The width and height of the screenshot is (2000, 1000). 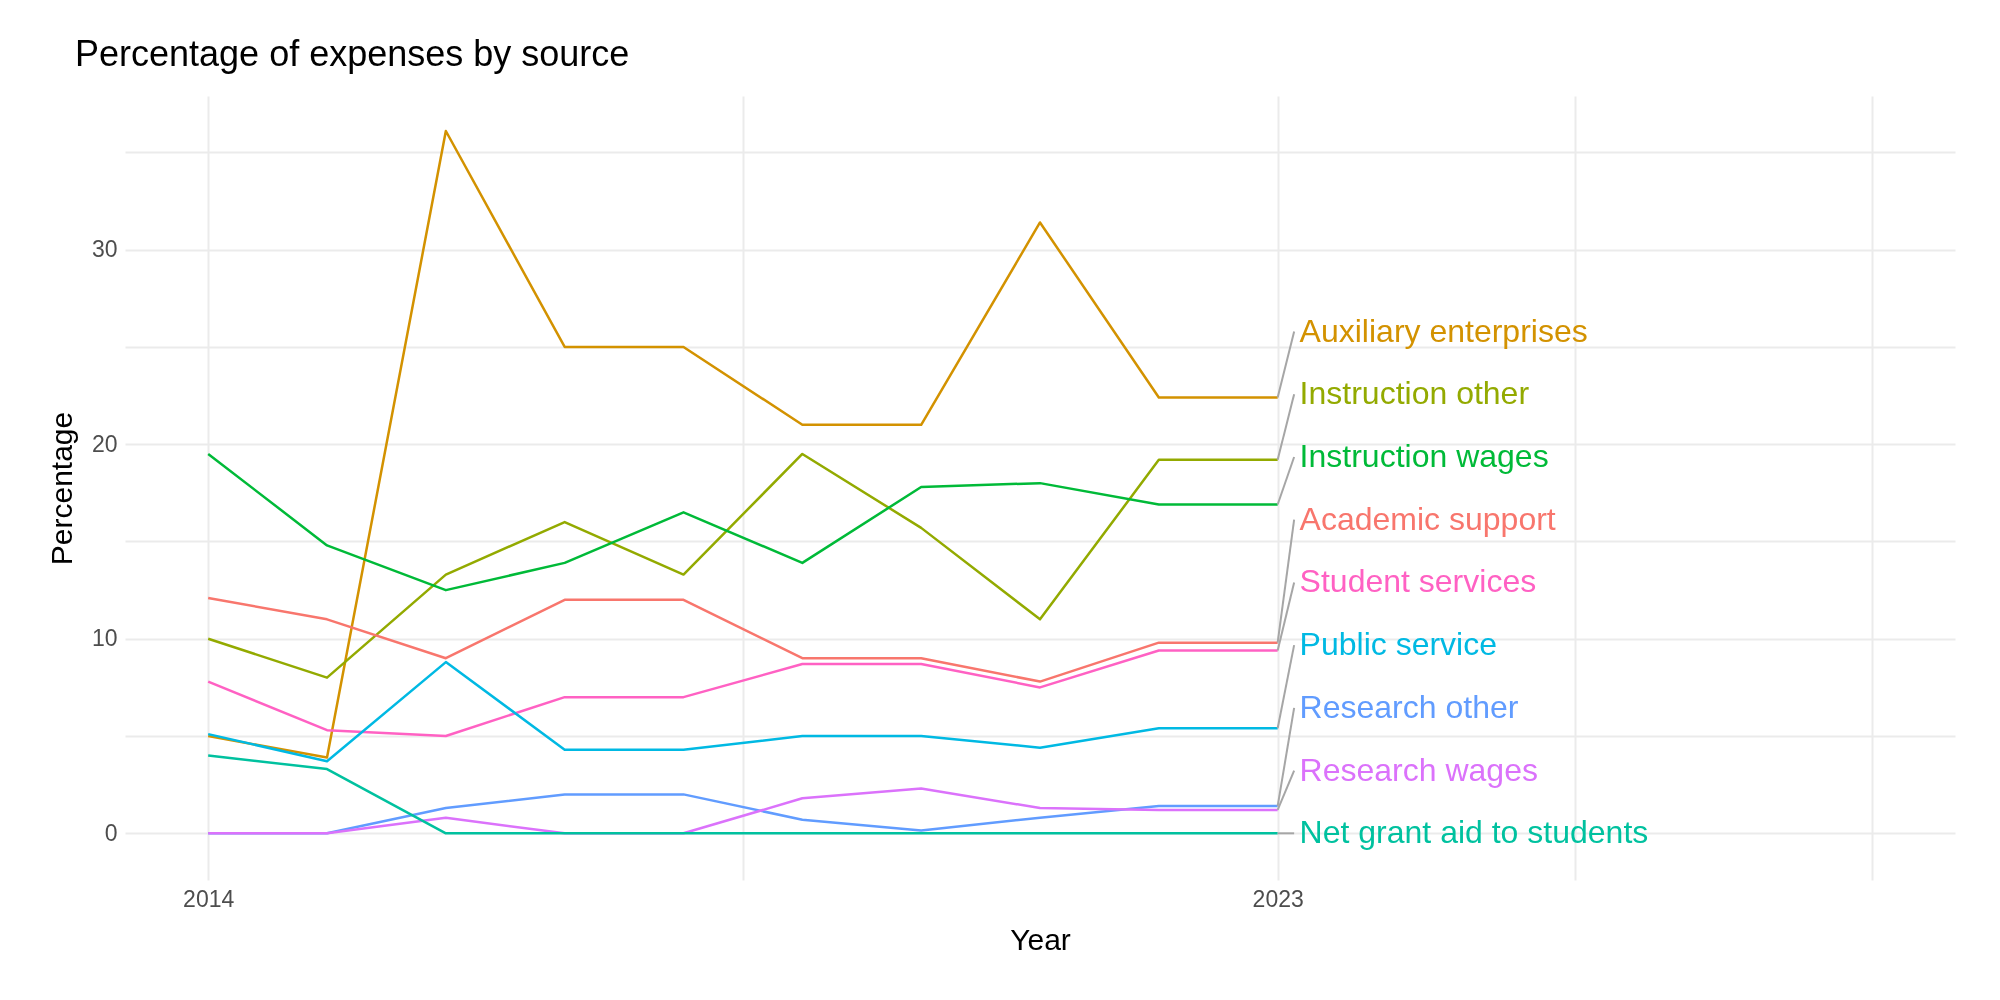 I want to click on series-label: Auxiliary enterprises, so click(x=1443, y=330).